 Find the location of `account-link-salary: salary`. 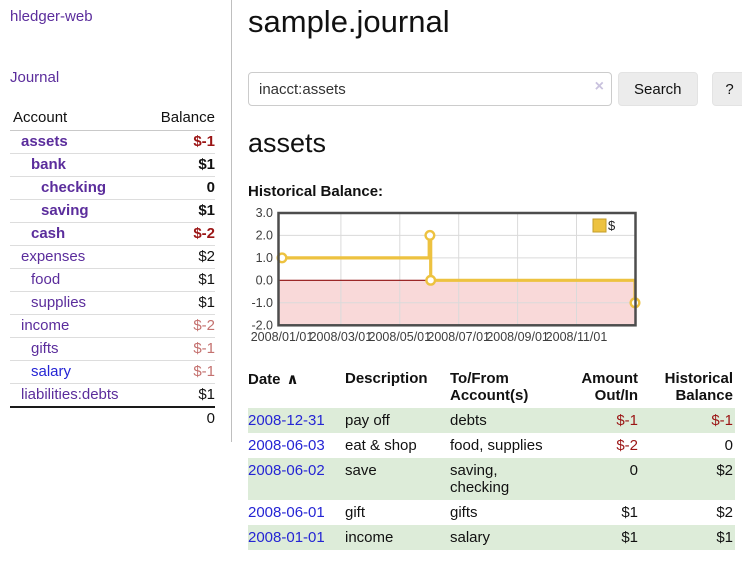

account-link-salary: salary is located at coordinates (51, 371).